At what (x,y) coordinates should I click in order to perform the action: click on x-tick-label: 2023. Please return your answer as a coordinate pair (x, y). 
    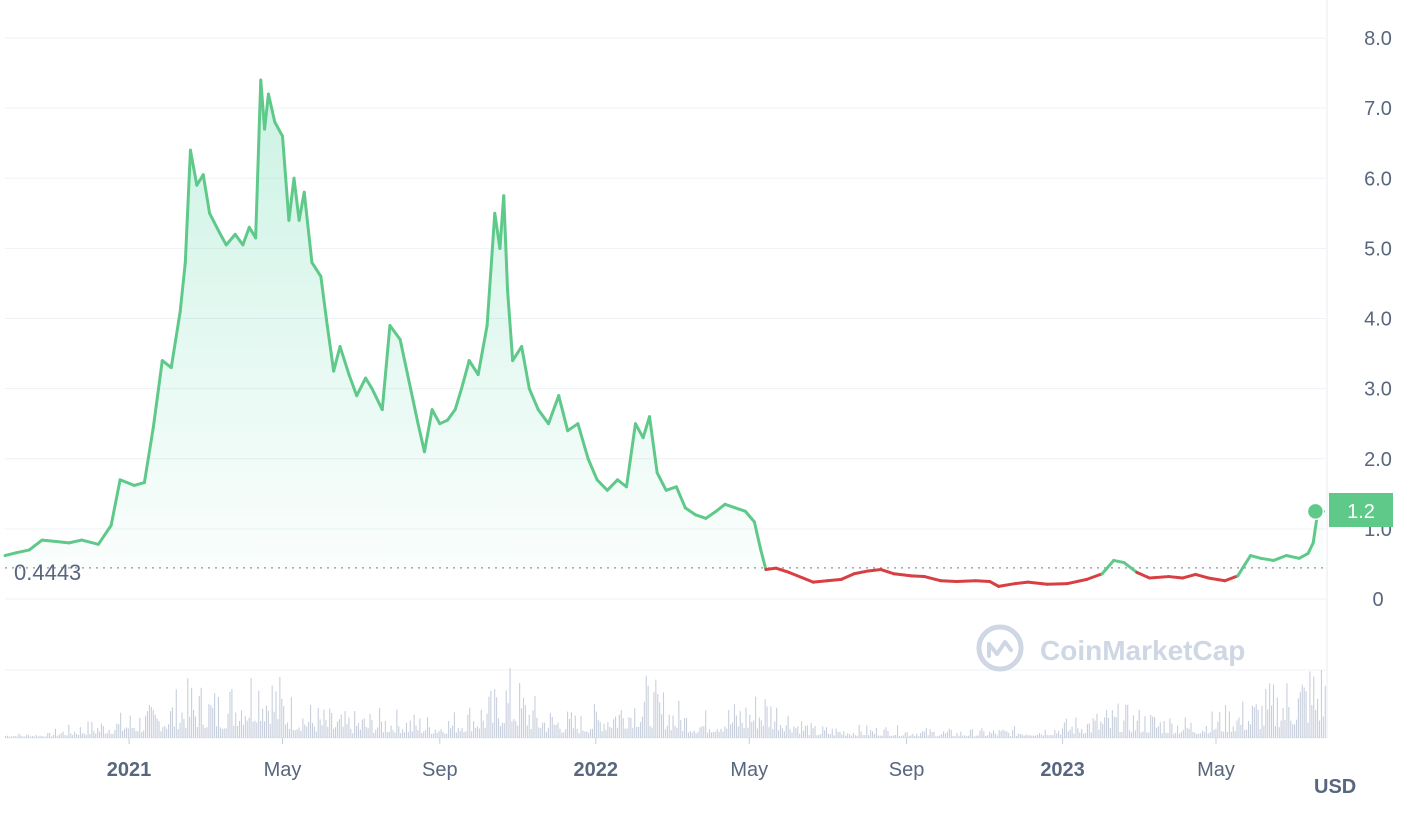
    Looking at the image, I should click on (1062, 770).